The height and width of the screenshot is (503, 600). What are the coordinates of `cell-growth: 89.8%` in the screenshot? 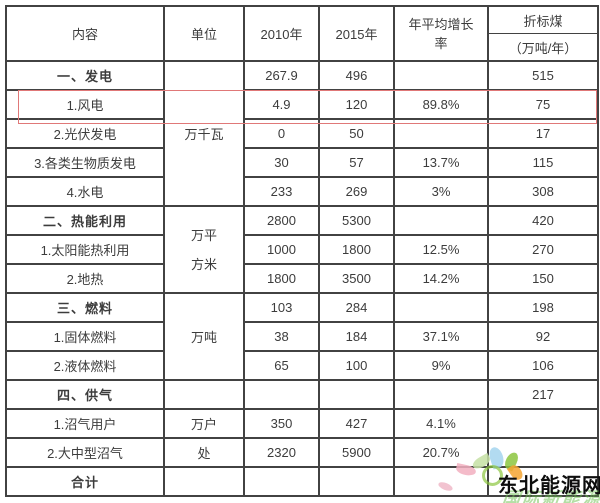 It's located at (441, 104).